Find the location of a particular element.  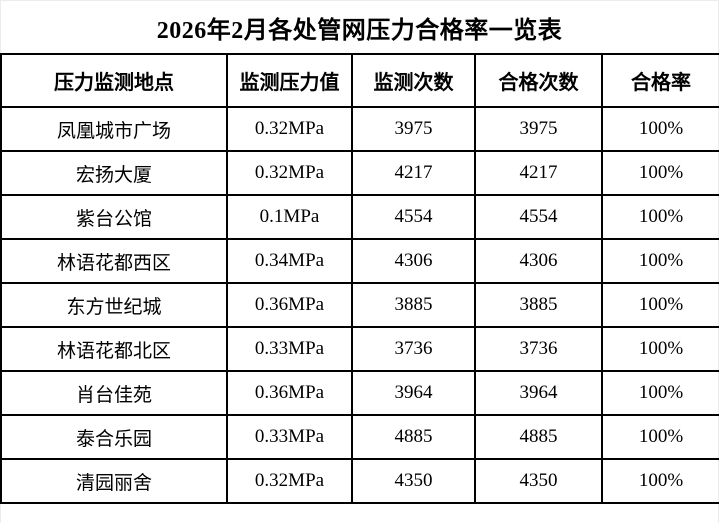

cell-monitor-count: 4350 is located at coordinates (413, 481).